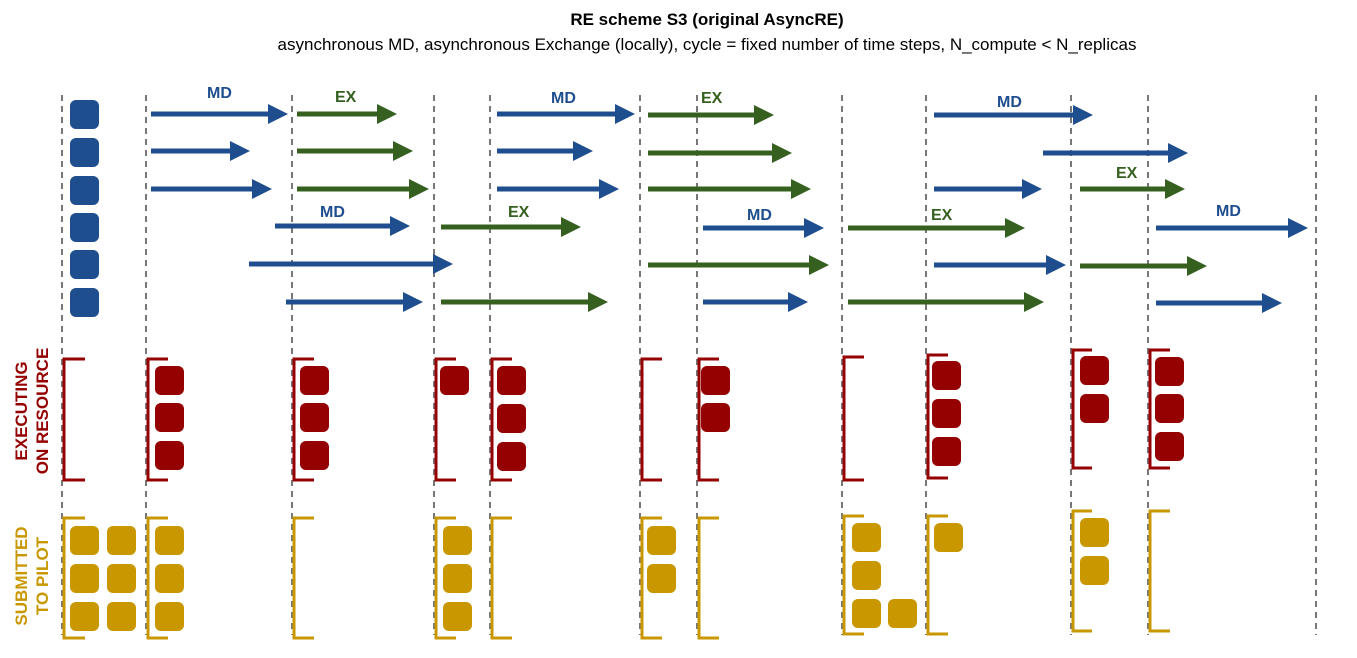 This screenshot has height=658, width=1357. Describe the element at coordinates (42, 575) in the screenshot. I see `submitted-label-line2: TO PILOT` at that location.